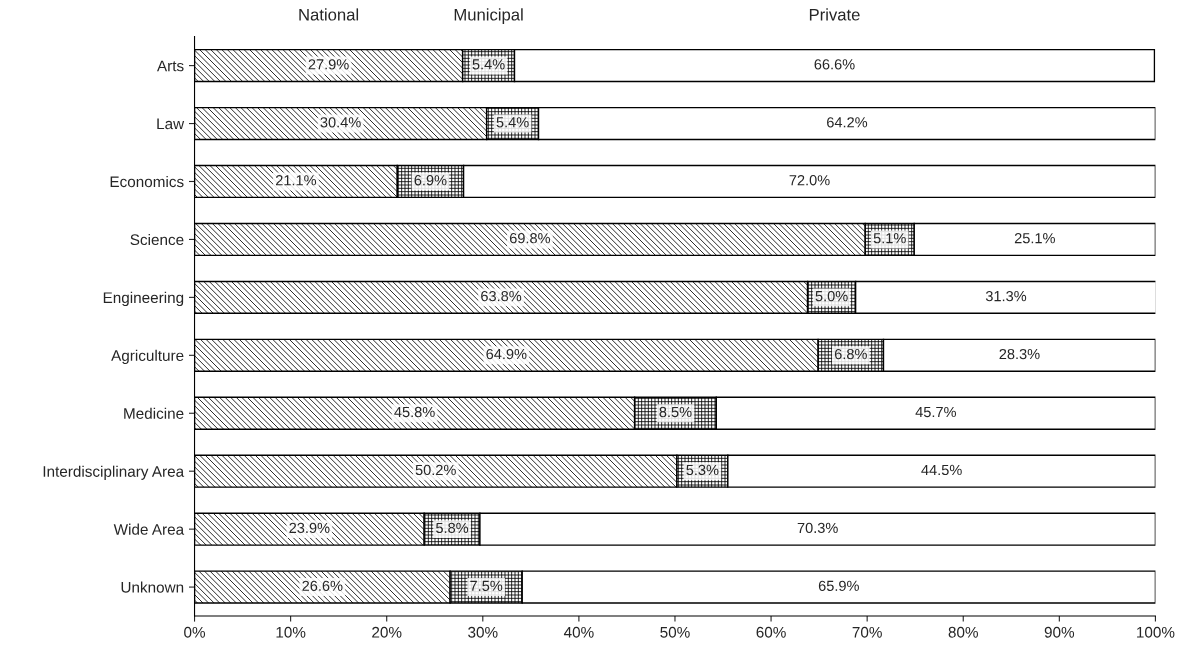 This screenshot has width=1179, height=666. Describe the element at coordinates (340, 122) in the screenshot. I see `data-label: 30.4%` at that location.